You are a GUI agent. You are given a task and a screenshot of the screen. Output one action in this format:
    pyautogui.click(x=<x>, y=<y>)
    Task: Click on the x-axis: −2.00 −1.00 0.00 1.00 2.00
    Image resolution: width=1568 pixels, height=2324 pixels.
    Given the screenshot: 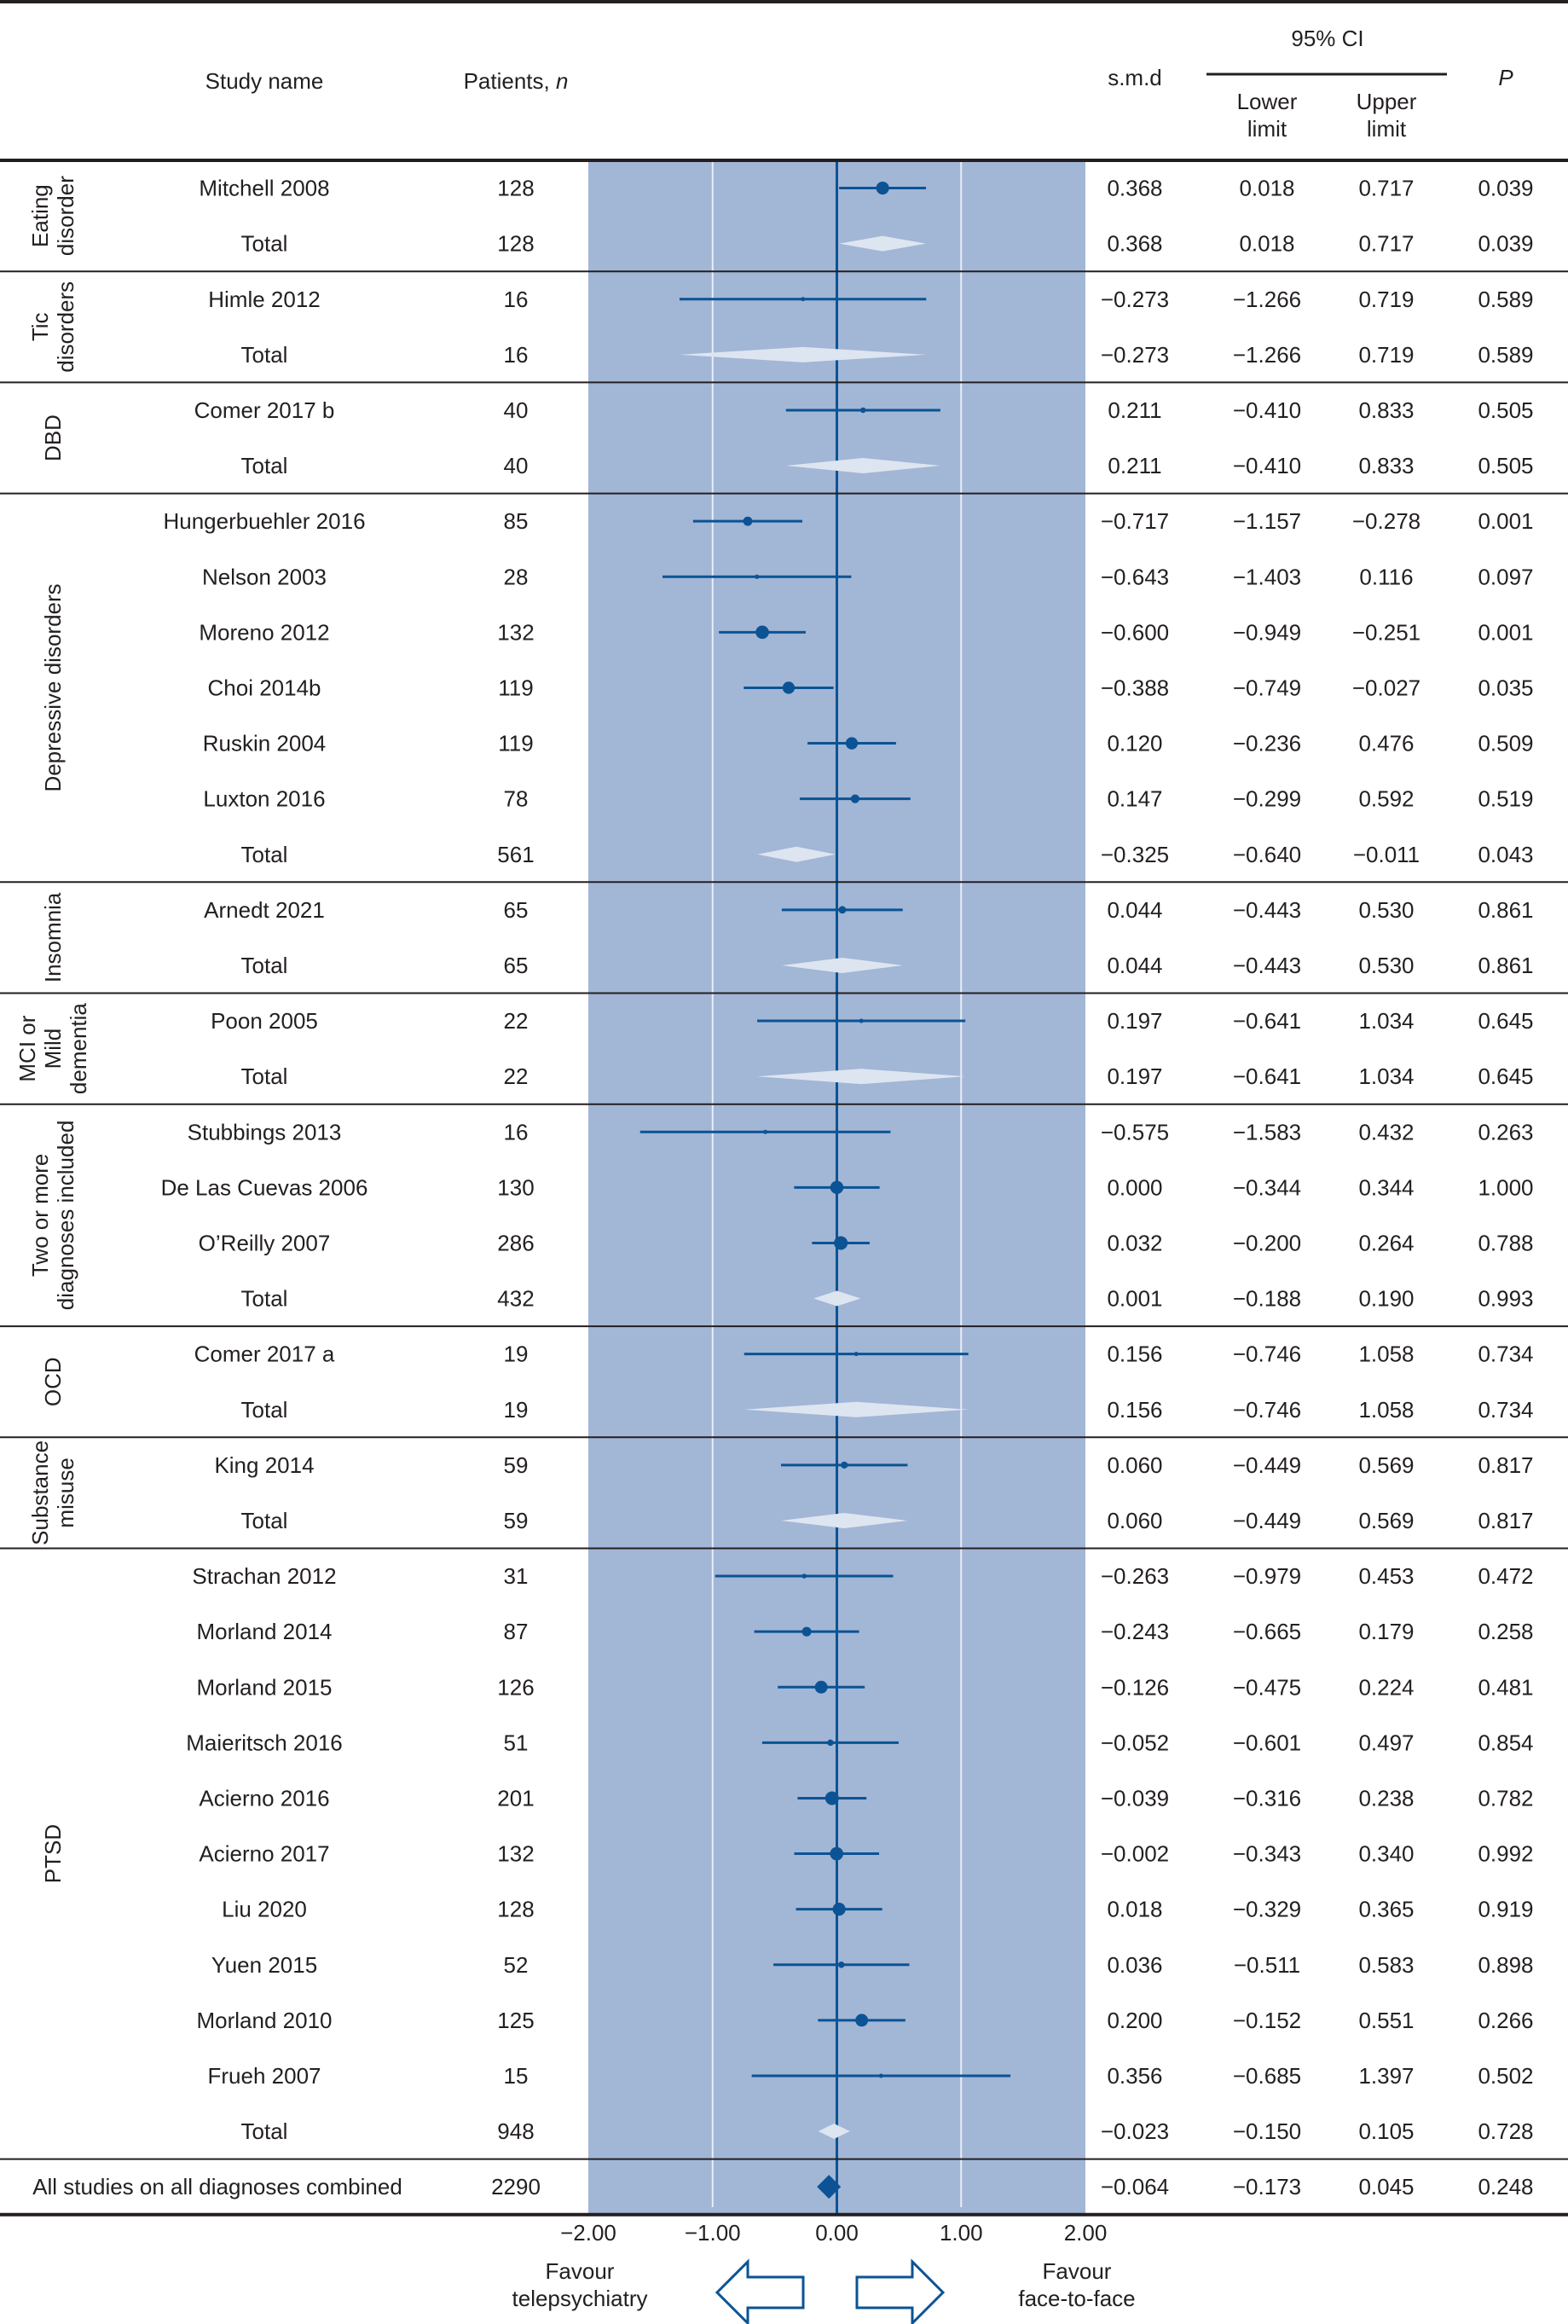 What is the action you would take?
    pyautogui.click(x=833, y=2233)
    